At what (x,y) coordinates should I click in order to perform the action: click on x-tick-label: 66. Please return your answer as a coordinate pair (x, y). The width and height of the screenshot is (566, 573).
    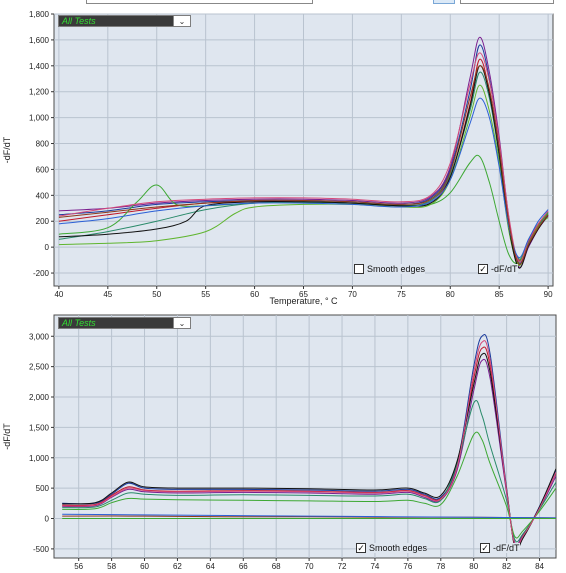
    Looking at the image, I should click on (243, 566).